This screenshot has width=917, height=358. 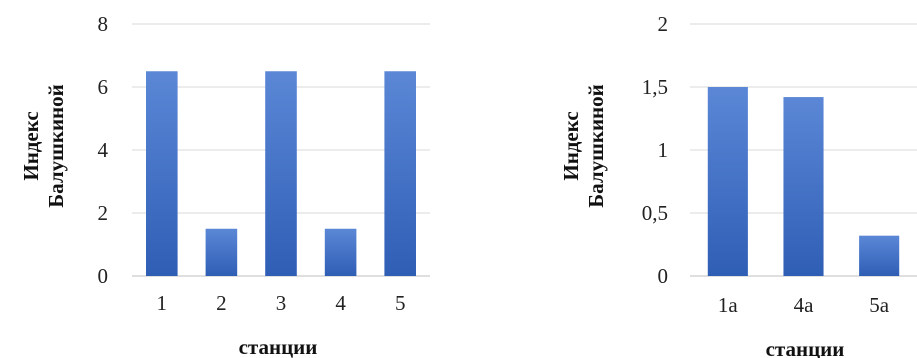 I want to click on x-tick-label: 4, so click(x=340, y=303).